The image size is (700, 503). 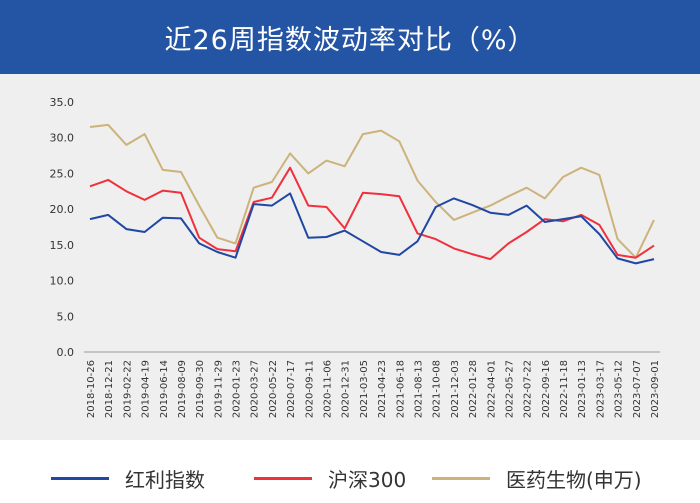 I want to click on x-tick-label: 2020-12-31, so click(x=346, y=389).